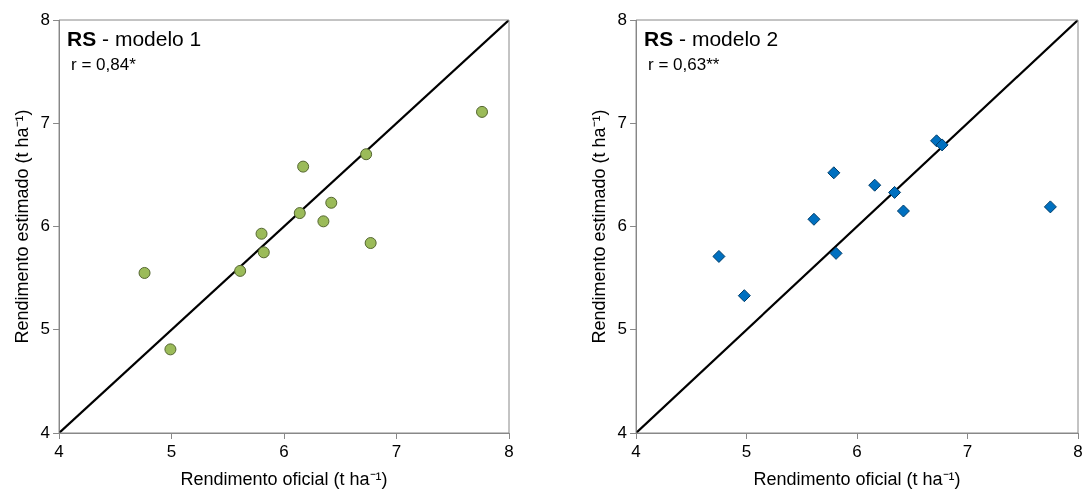 The height and width of the screenshot is (499, 1090). What do you see at coordinates (684, 64) in the screenshot?
I see `annotation: r = 0,63**` at bounding box center [684, 64].